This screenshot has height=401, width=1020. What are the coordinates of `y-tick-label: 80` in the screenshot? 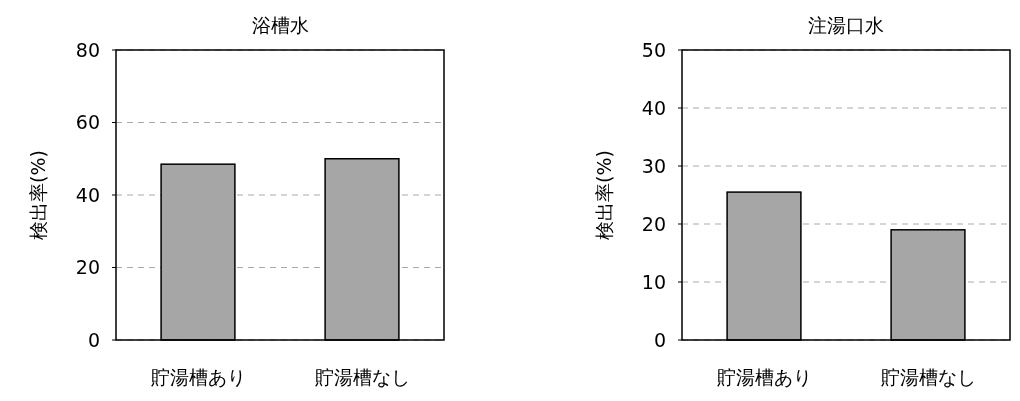 It's located at (87, 49).